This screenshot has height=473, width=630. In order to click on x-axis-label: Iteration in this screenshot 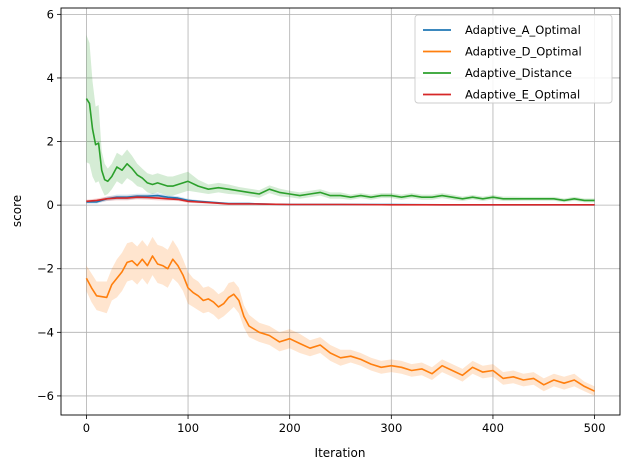, I will do `click(340, 453)`.